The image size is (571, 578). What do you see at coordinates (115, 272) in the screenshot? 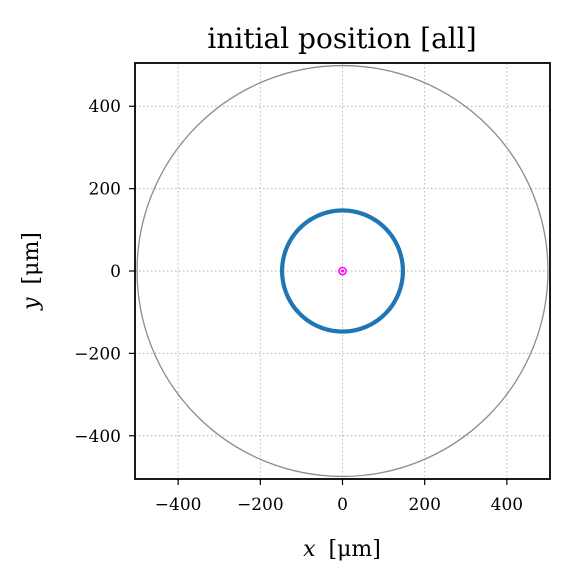
I see `y-tick-label: 0` at bounding box center [115, 272].